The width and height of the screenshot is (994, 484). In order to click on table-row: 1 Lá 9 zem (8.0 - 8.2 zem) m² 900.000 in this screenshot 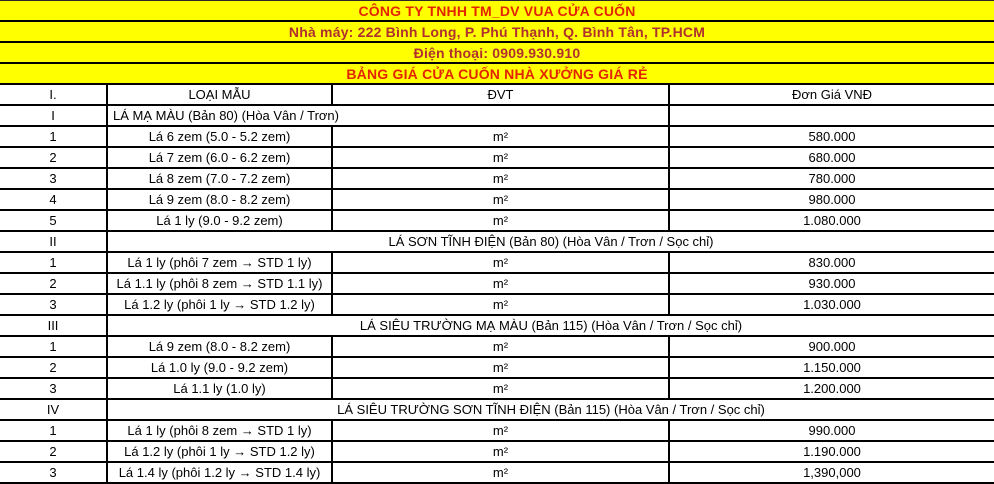, I will do `click(497, 347)`.